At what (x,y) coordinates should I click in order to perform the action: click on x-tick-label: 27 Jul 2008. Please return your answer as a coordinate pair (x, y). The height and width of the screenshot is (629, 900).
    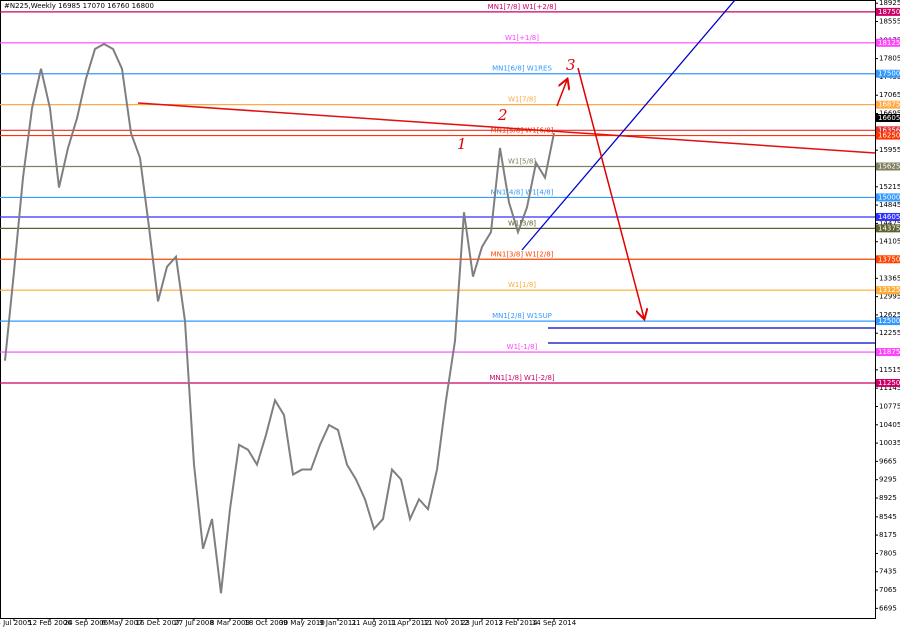
    Looking at the image, I should click on (194, 623).